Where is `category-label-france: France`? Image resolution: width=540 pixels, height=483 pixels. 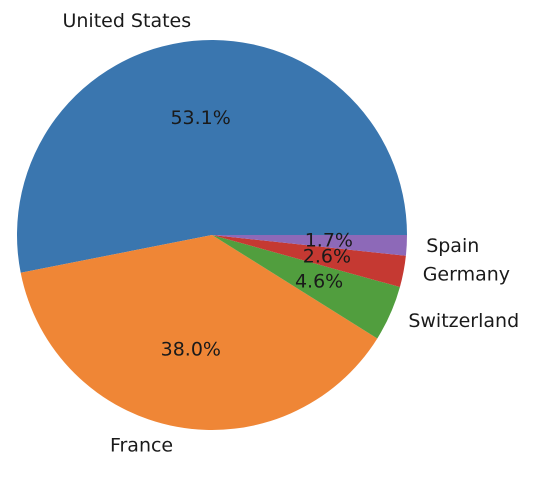 category-label-france: France is located at coordinates (141, 445).